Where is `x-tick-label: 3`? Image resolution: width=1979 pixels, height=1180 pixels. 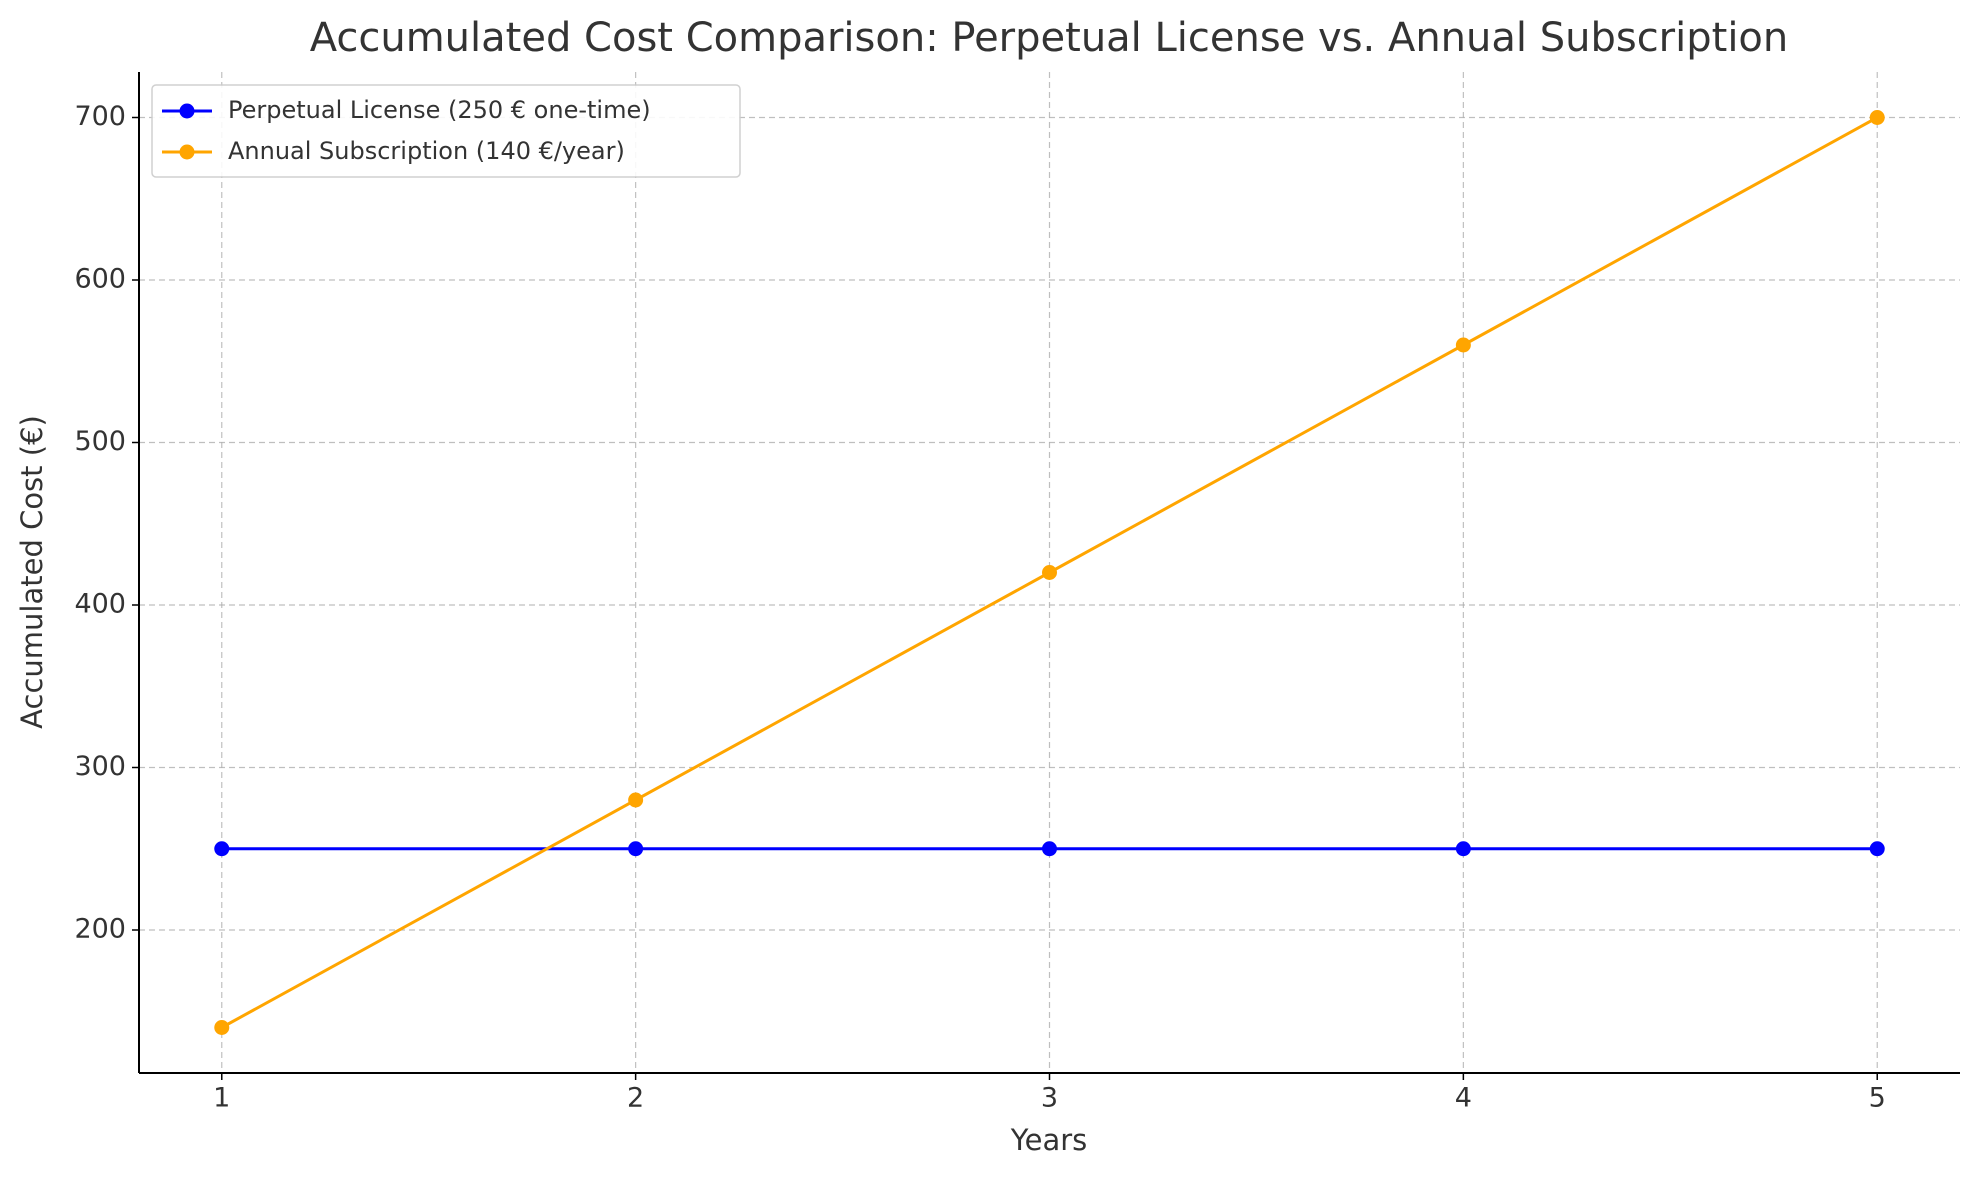
x-tick-label: 3 is located at coordinates (1049, 1098).